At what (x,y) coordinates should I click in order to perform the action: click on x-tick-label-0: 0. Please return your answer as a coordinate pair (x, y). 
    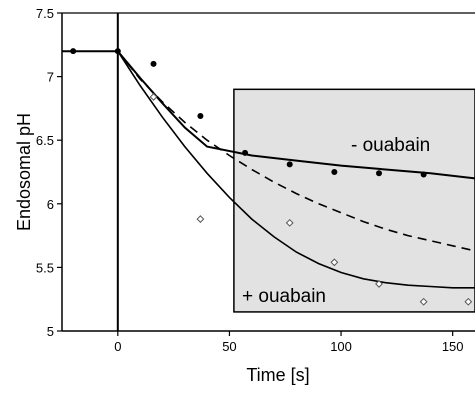
    Looking at the image, I should click on (117, 346).